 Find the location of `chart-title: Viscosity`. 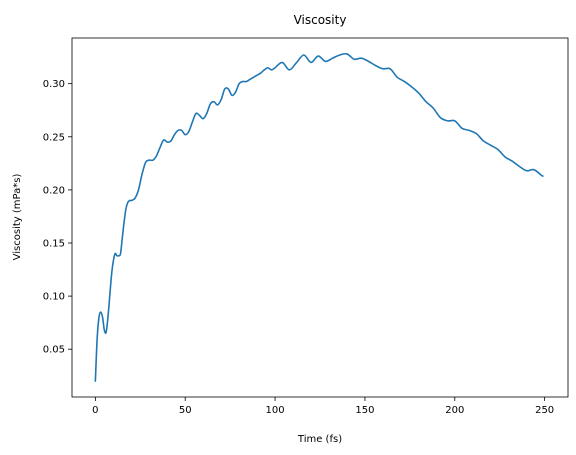

chart-title: Viscosity is located at coordinates (320, 20).